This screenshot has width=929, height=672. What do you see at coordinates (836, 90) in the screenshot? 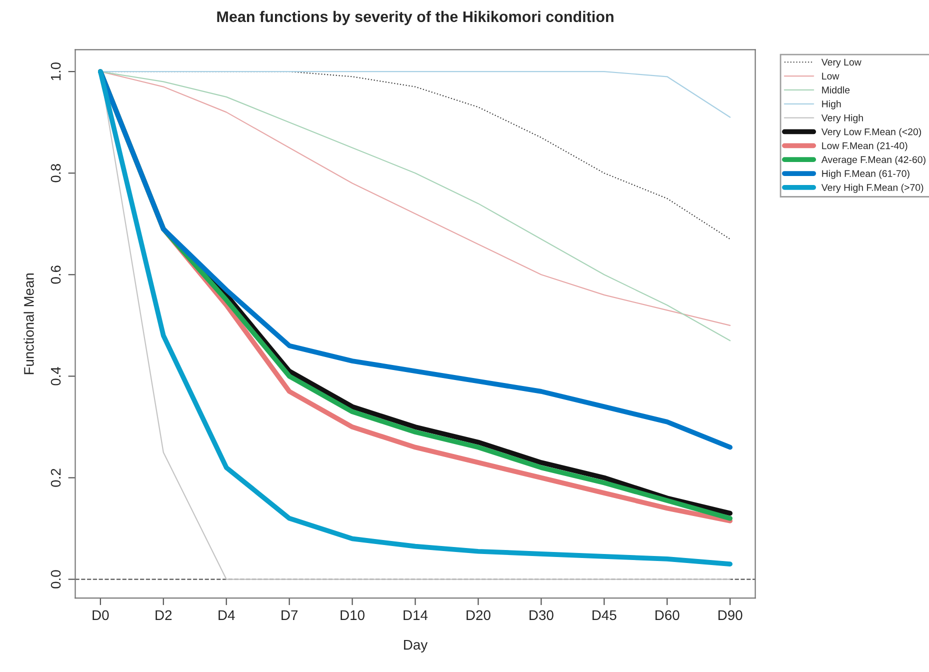
I see `legend-label: Middle` at bounding box center [836, 90].